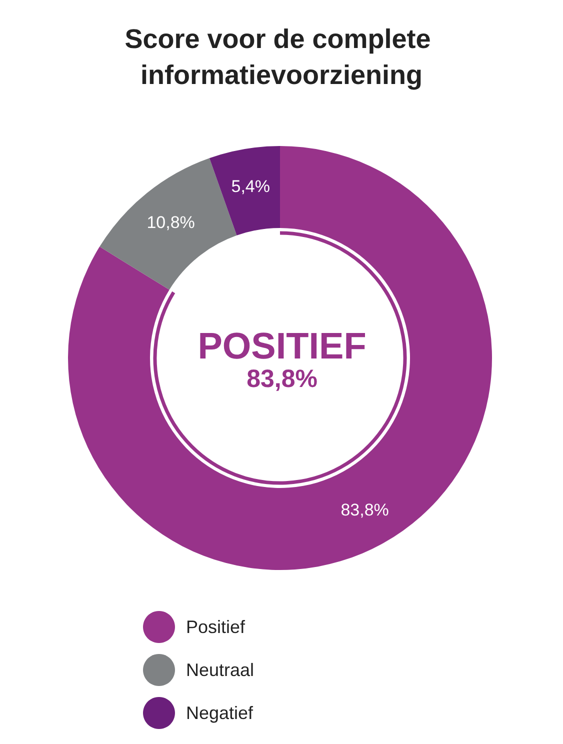 This screenshot has width=563, height=744. Describe the element at coordinates (216, 627) in the screenshot. I see `legend-label: Positief` at that location.